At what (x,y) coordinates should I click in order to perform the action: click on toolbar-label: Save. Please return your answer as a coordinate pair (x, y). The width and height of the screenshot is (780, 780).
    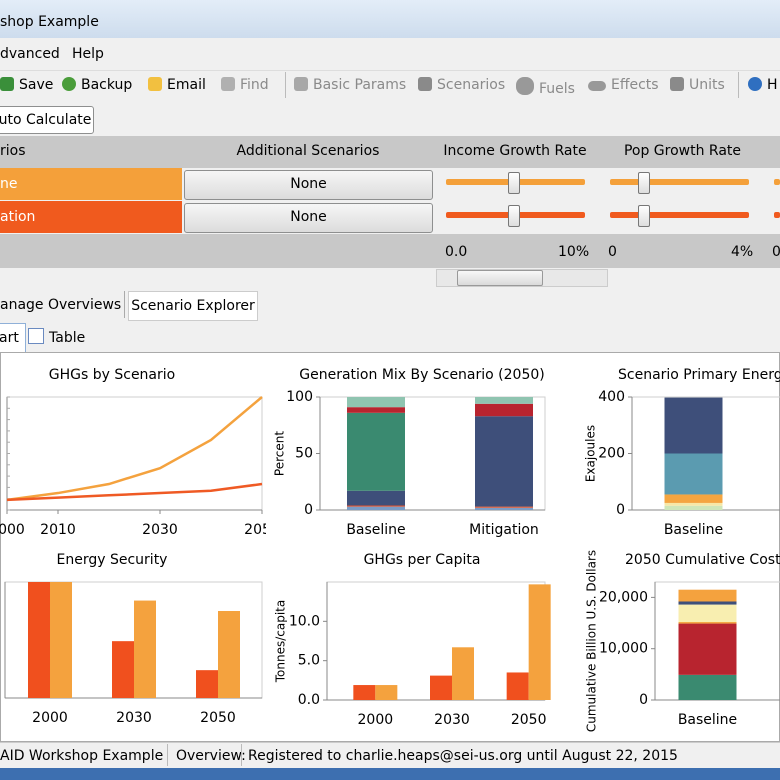
    Looking at the image, I should click on (36, 85).